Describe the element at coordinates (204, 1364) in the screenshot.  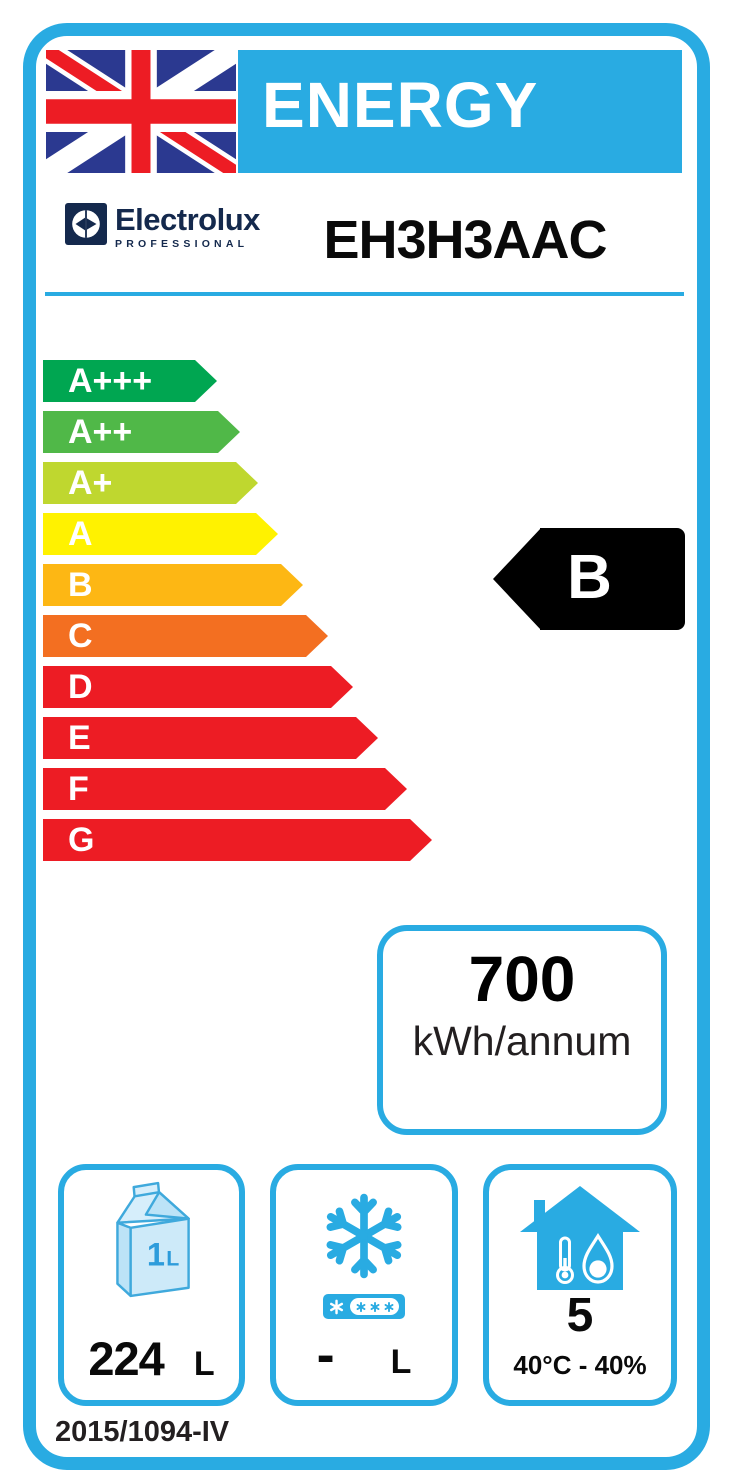
I see `chilled-volume-unit: L` at that location.